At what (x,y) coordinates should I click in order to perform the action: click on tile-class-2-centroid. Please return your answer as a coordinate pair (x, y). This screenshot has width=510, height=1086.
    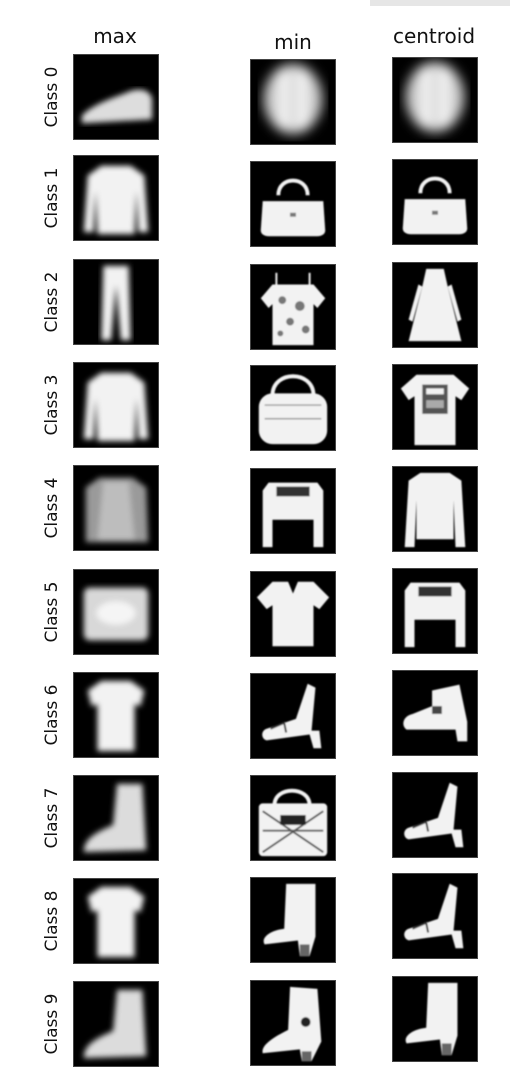
    Looking at the image, I should click on (435, 305).